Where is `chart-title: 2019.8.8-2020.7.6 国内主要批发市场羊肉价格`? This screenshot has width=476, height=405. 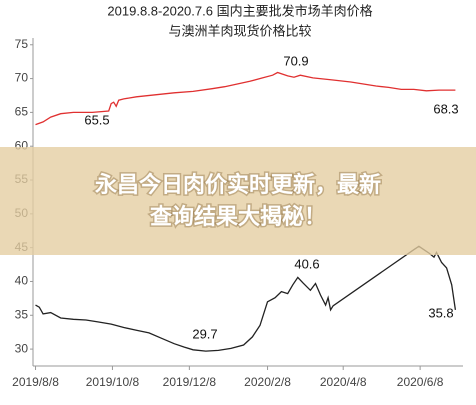 chart-title: 2019.8.8-2020.7.6 国内主要批发市场羊肉价格 is located at coordinates (239, 10).